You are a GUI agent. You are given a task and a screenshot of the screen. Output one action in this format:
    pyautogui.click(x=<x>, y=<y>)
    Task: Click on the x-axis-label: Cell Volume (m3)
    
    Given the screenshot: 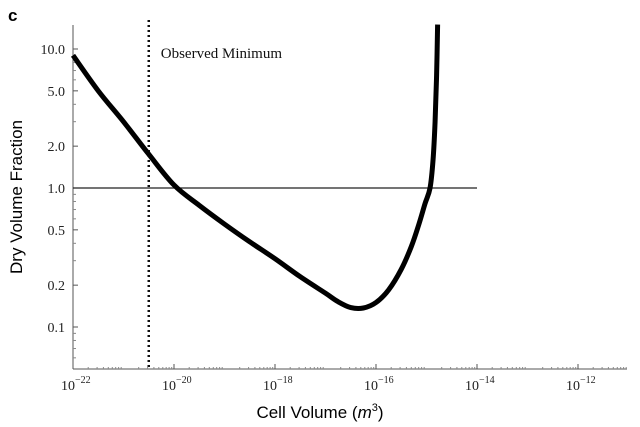 What is the action you would take?
    pyautogui.click(x=319, y=412)
    